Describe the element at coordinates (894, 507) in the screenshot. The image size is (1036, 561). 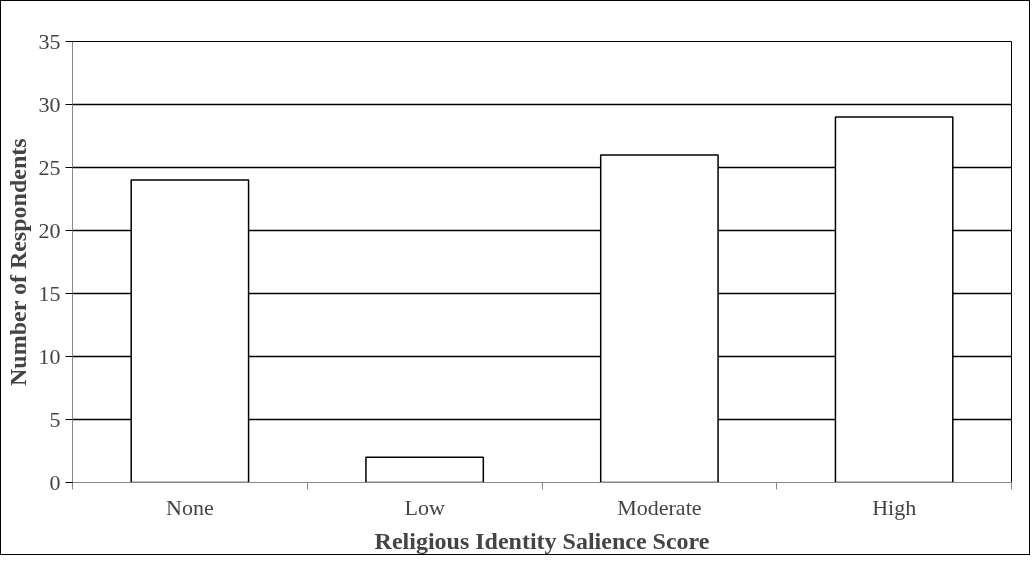
I see `x-tick-label: High` at that location.